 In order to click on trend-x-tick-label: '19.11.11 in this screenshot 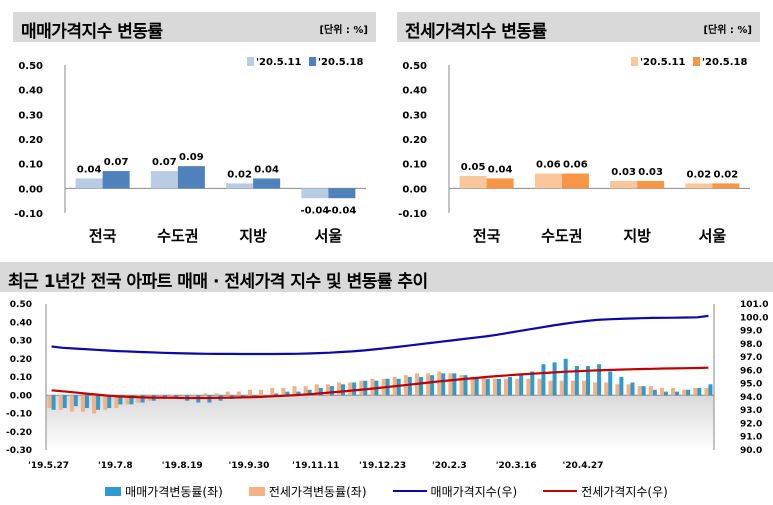, I will do `click(315, 466)`.